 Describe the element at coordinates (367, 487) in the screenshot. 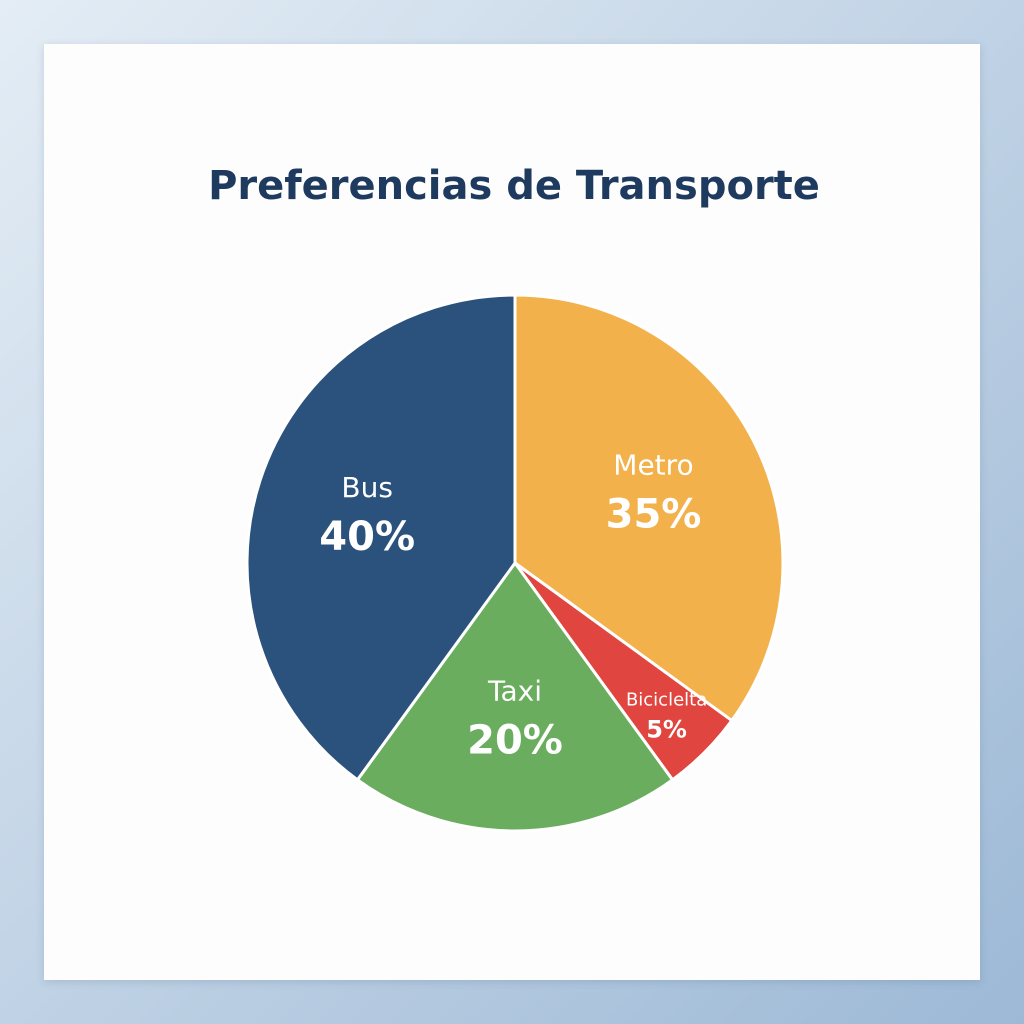

I see `slice-label: Bus` at that location.